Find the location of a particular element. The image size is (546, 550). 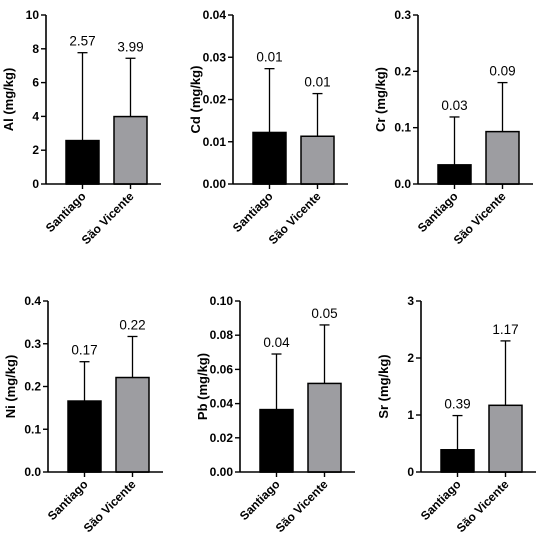

y-axis-label: Pb (mg/kg) is located at coordinates (202, 386).